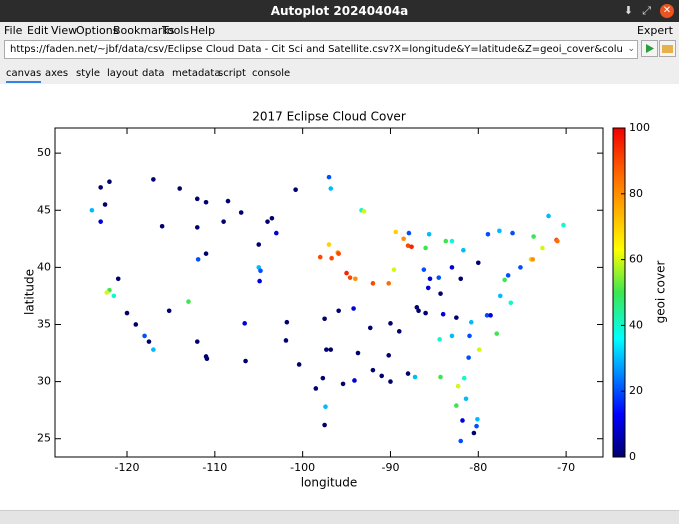 The height and width of the screenshot is (524, 679). I want to click on menu-item: Expert, so click(654, 30).